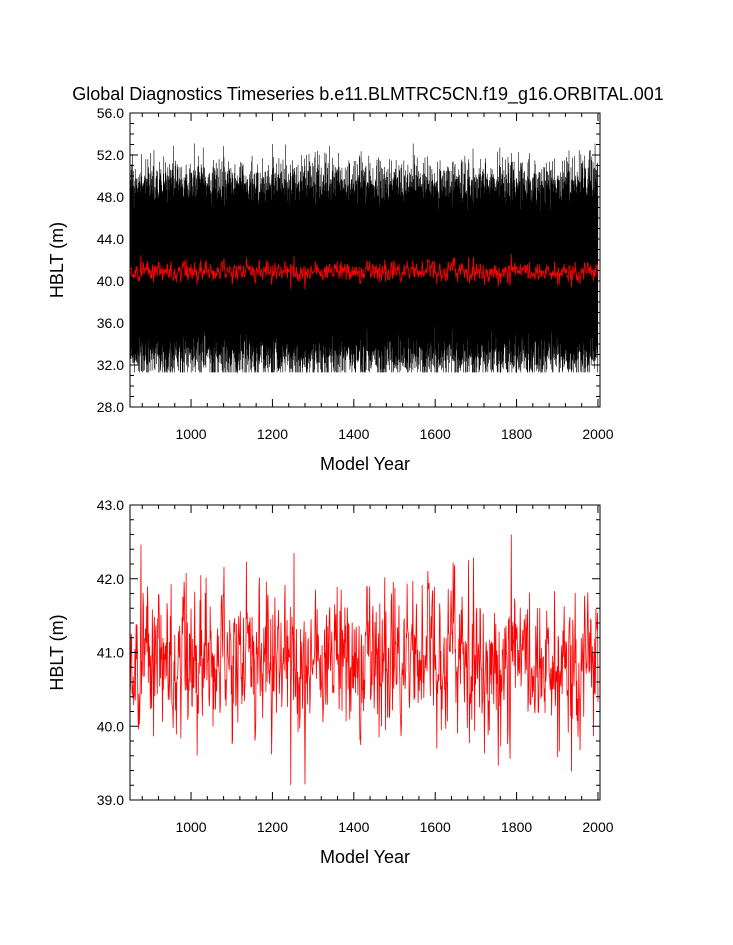 This screenshot has height=945, width=733. I want to click on top-y-tick-label: 44.0, so click(110, 239).